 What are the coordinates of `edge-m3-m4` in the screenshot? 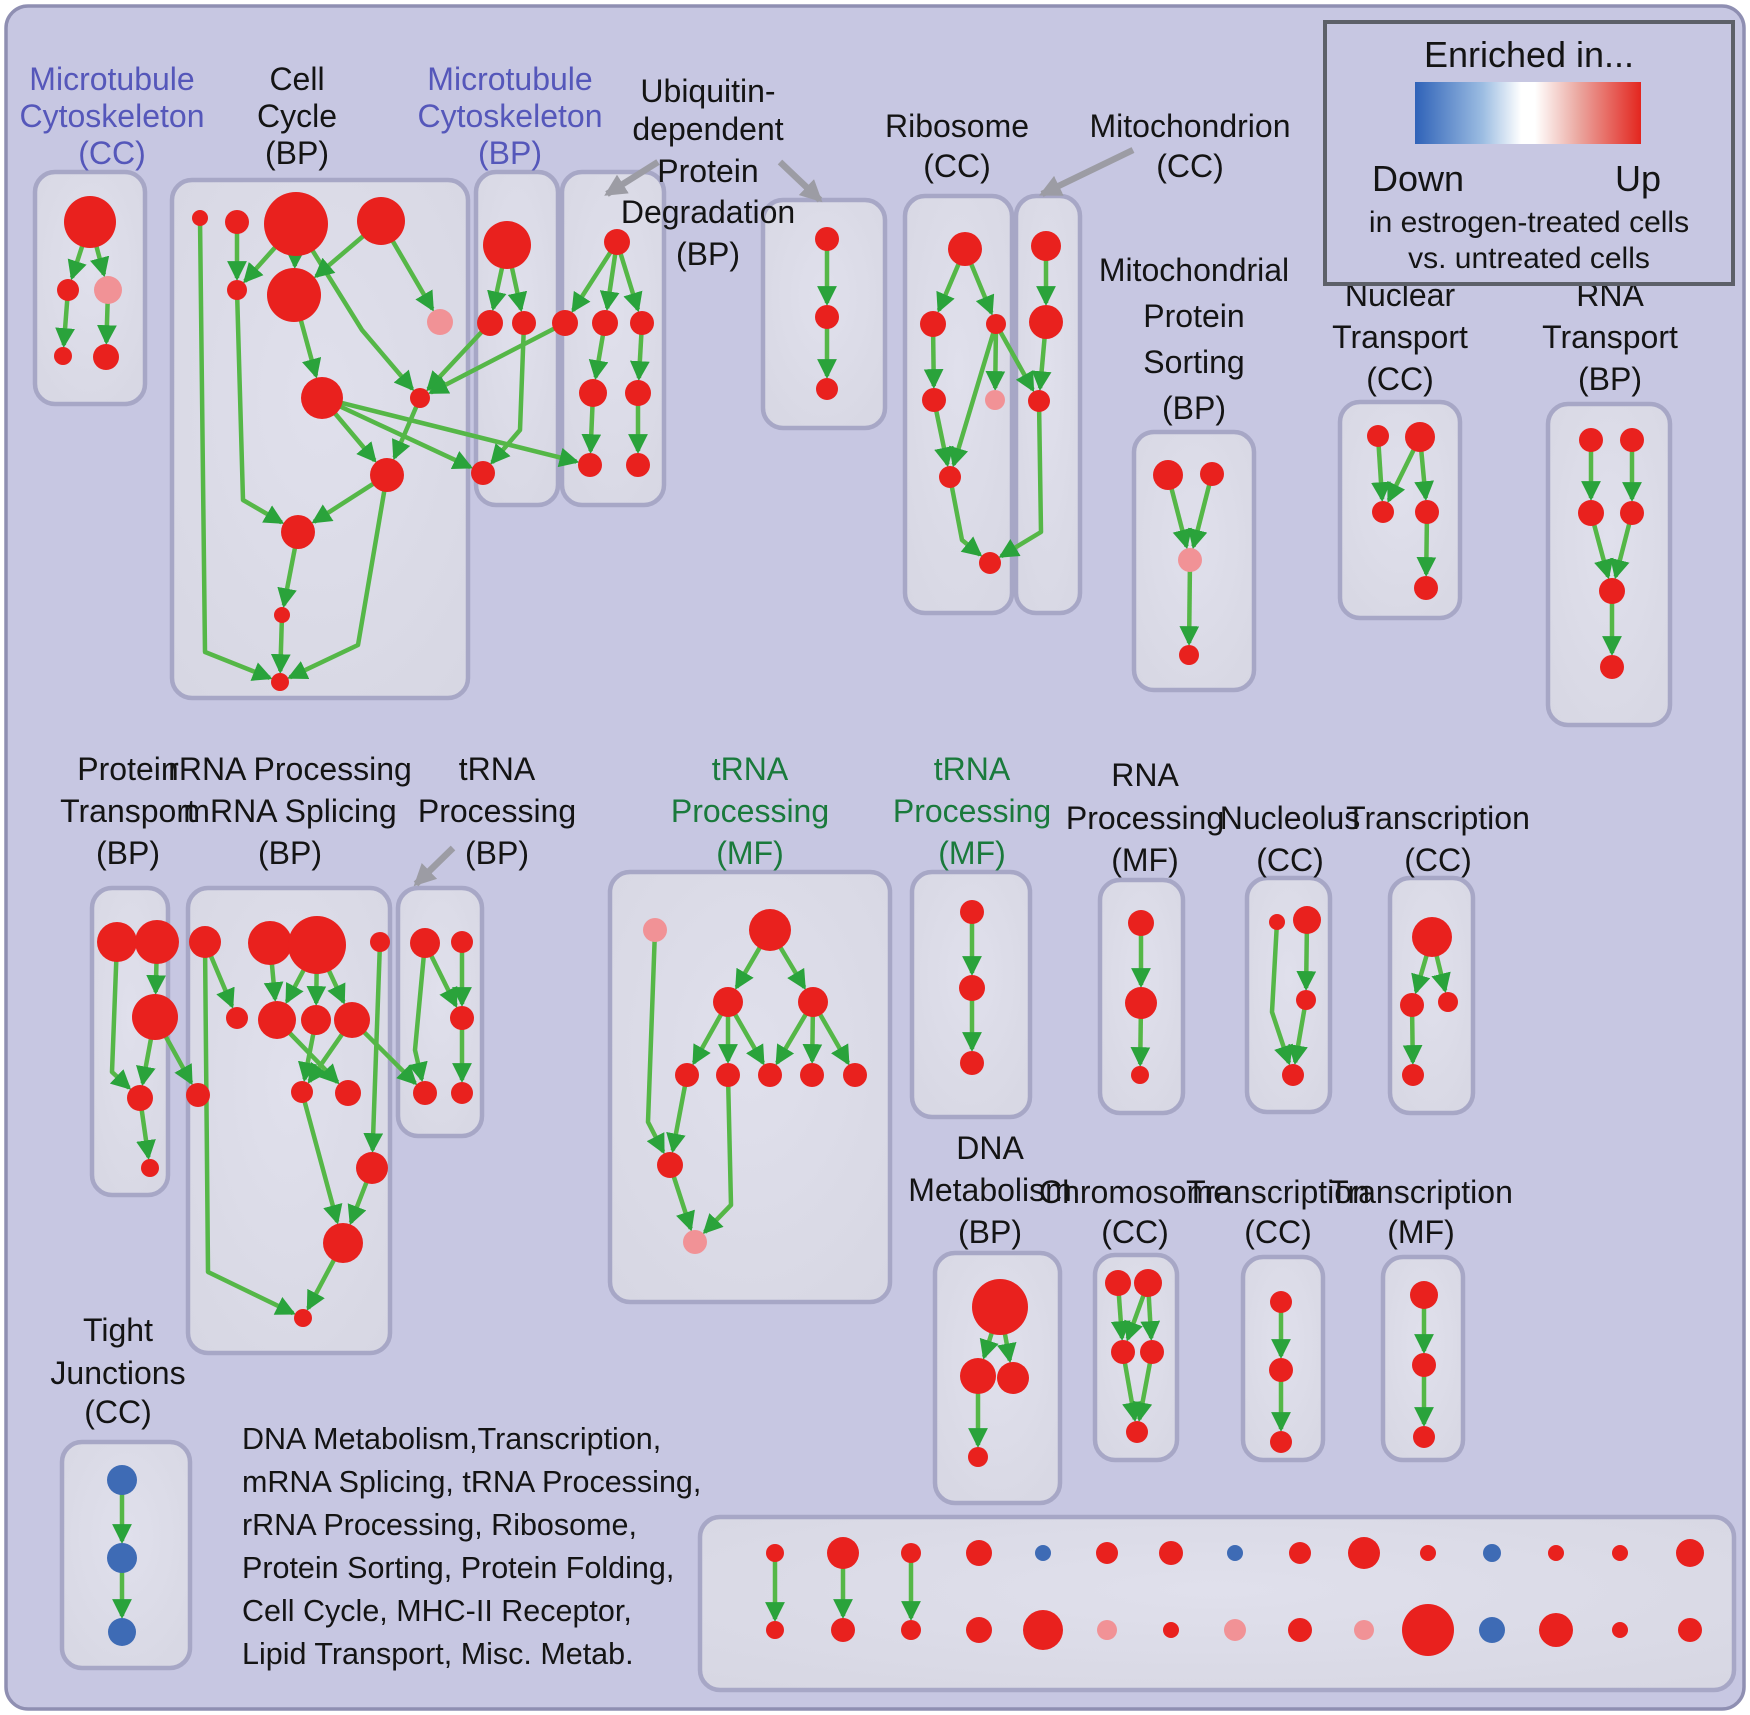 It's located at (508, 393).